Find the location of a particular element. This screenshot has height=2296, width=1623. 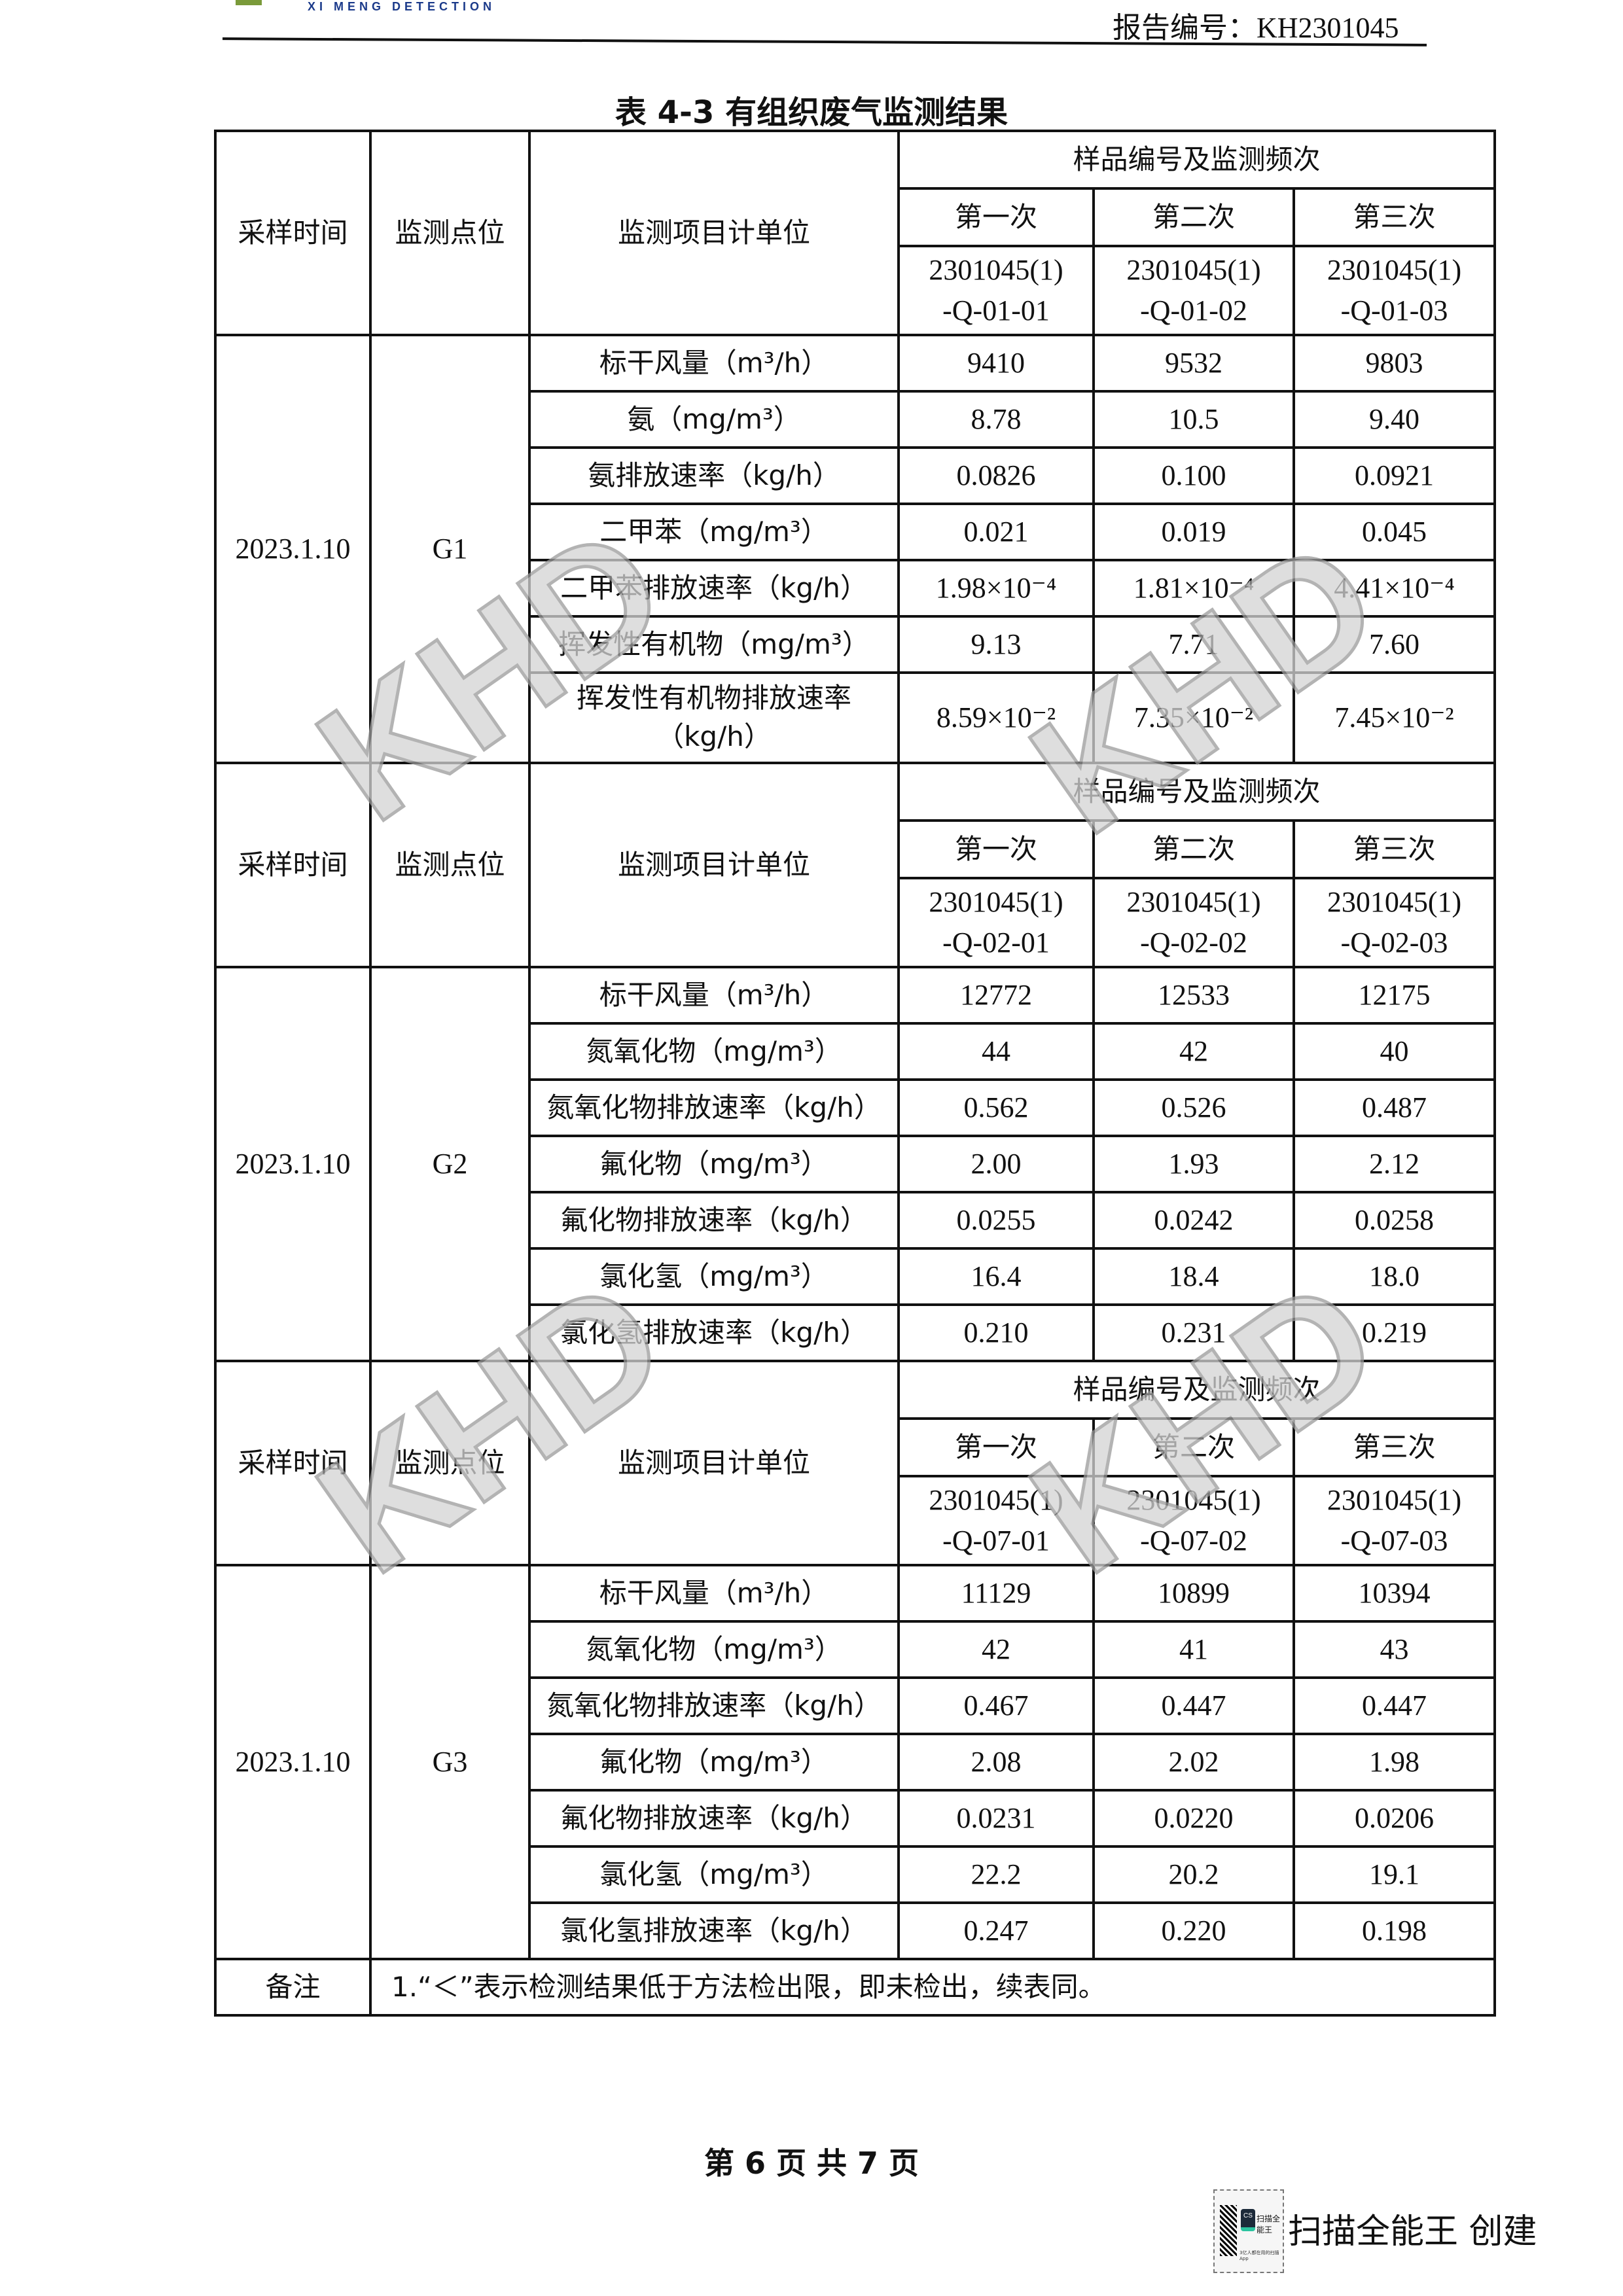

result-value: 18.4 is located at coordinates (1193, 1276).